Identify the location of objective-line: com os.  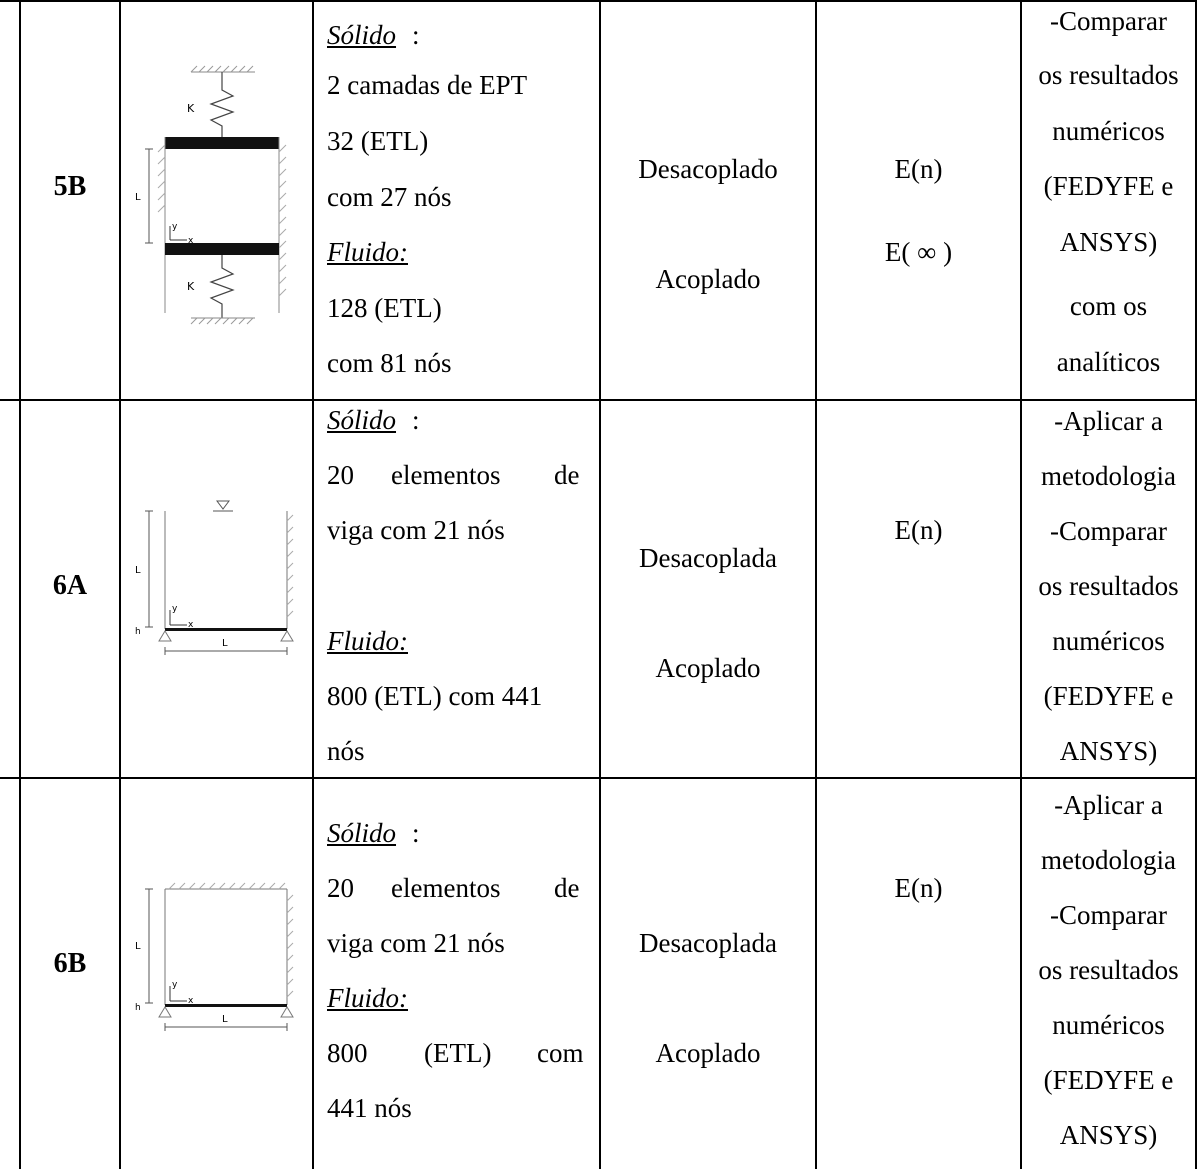
(1108, 306).